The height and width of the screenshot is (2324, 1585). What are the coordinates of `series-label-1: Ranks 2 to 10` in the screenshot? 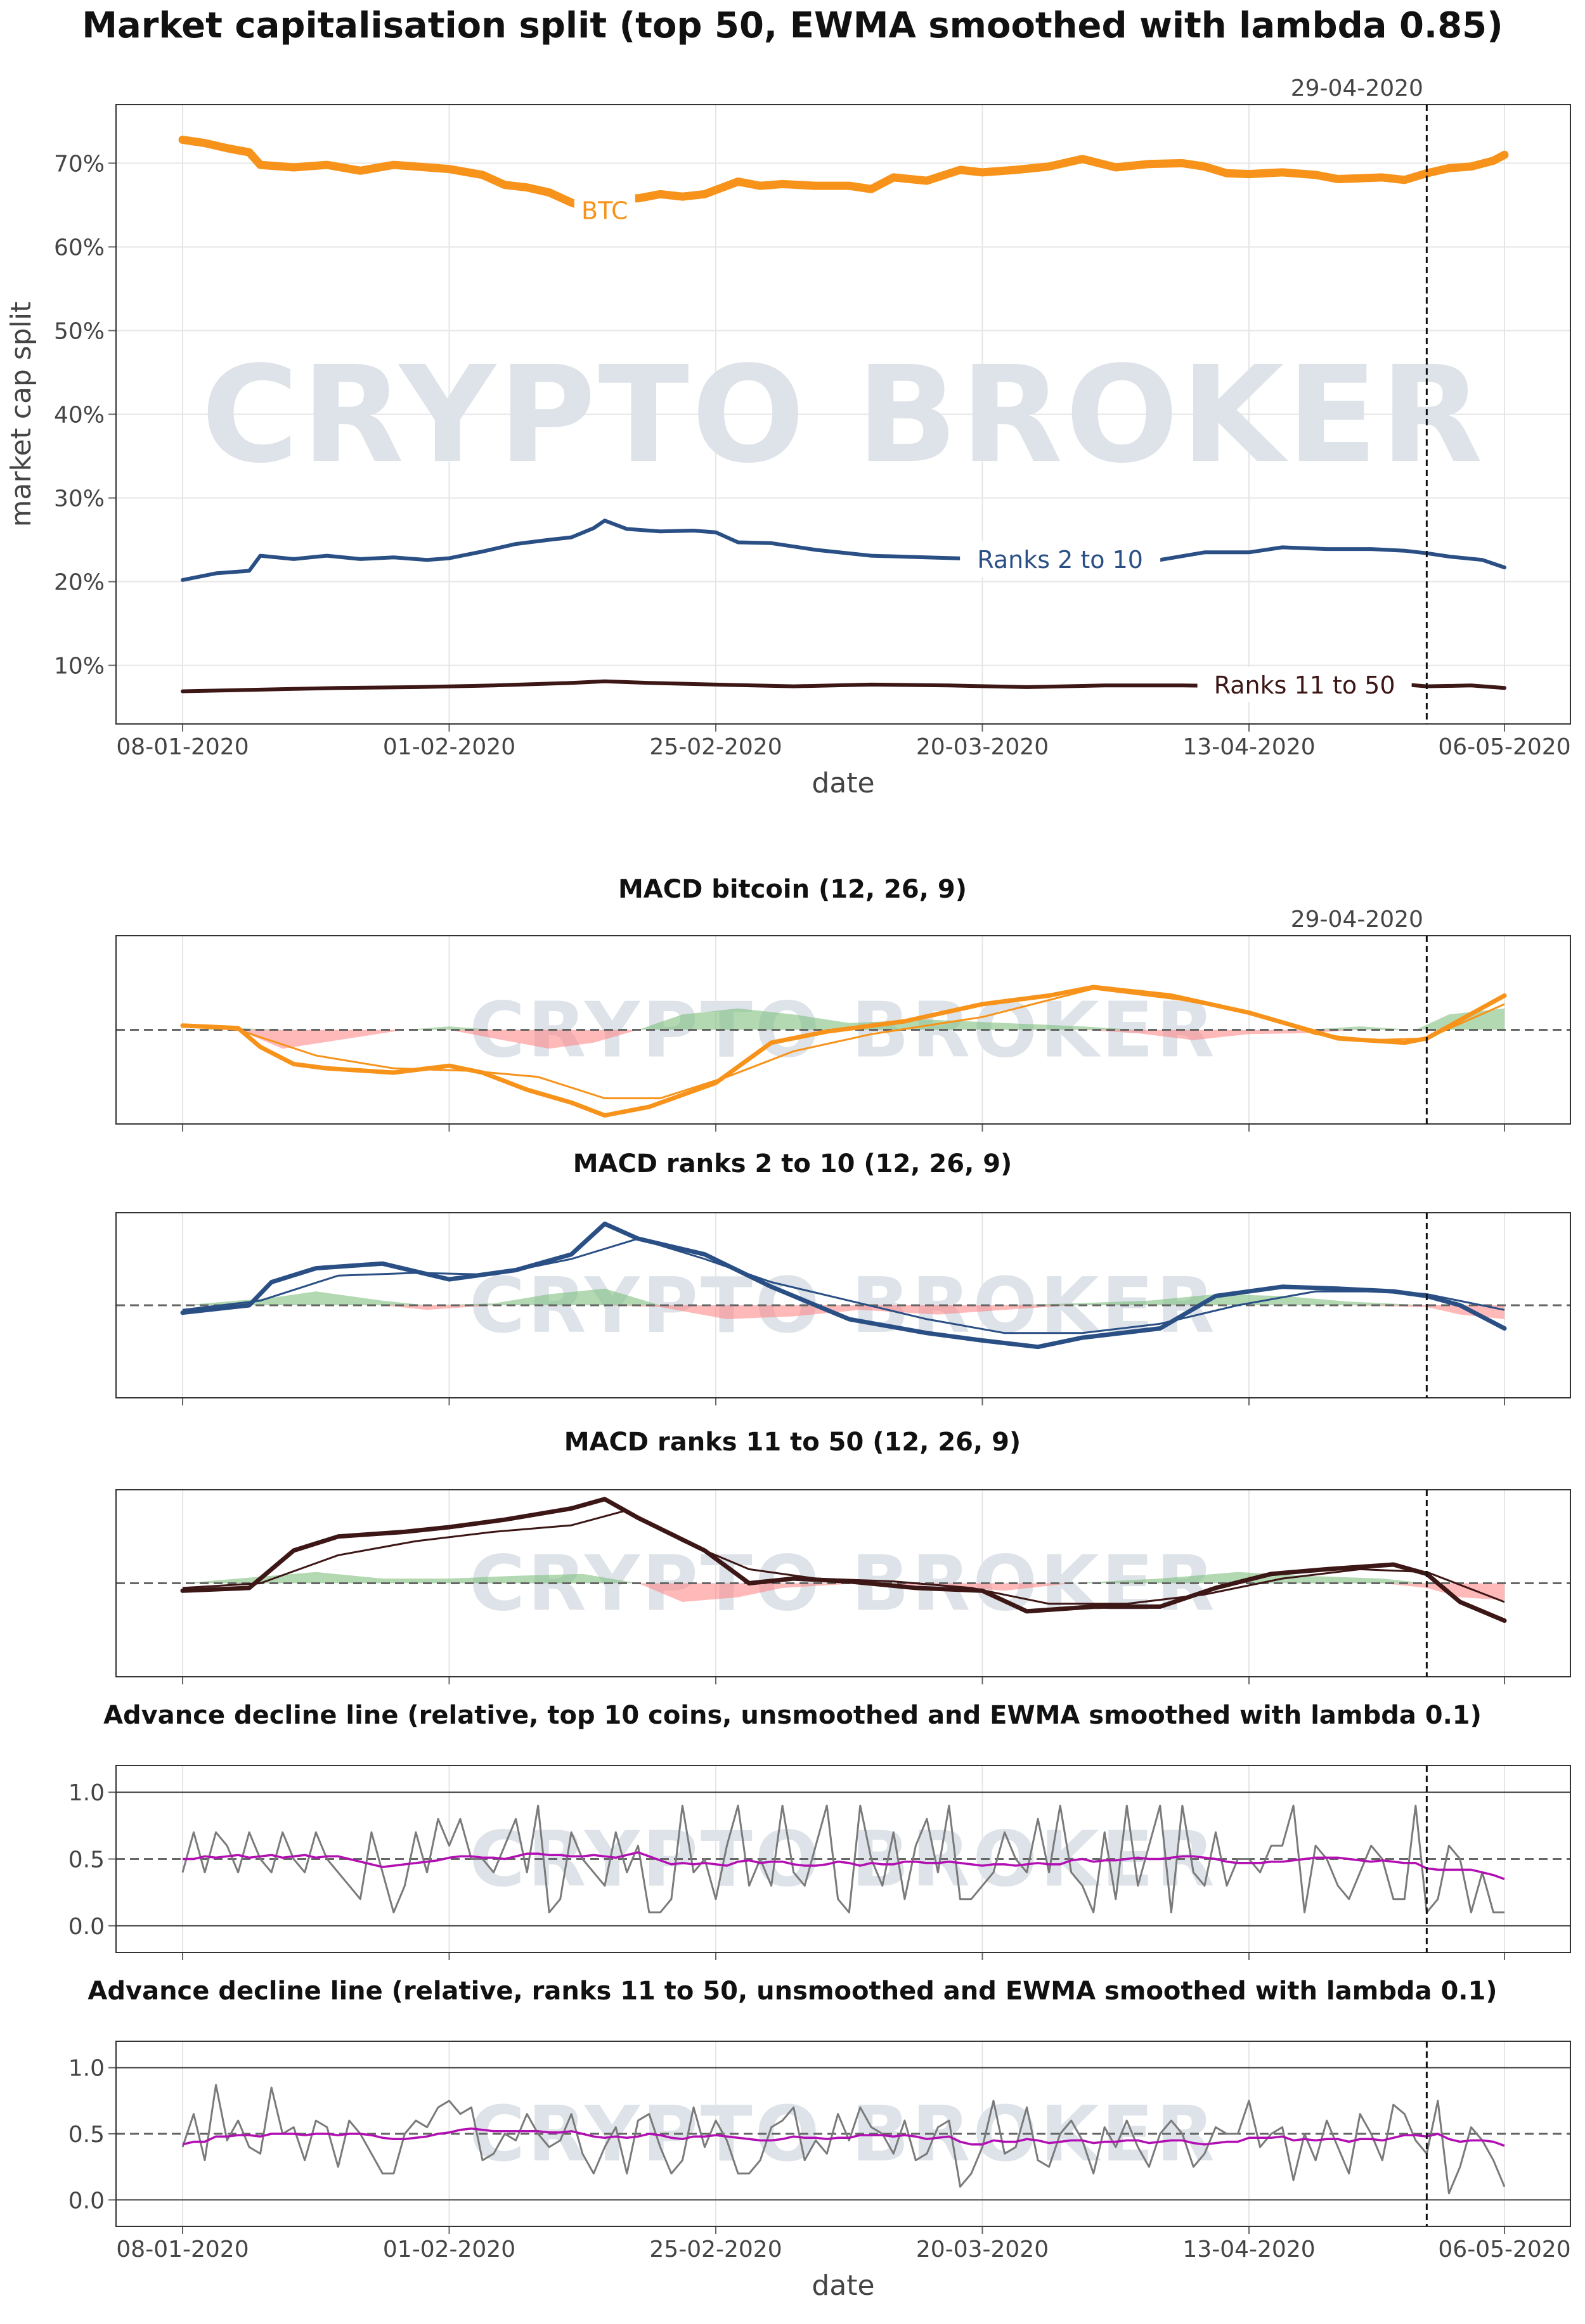 It's located at (1060, 560).